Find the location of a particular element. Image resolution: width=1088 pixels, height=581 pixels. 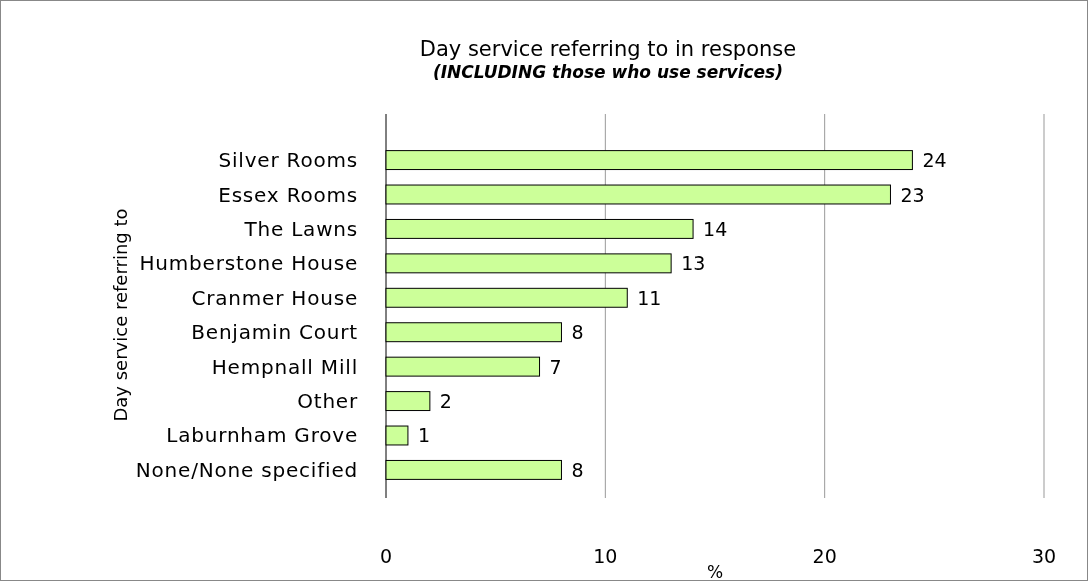

x-tick-label: 10 is located at coordinates (605, 556).